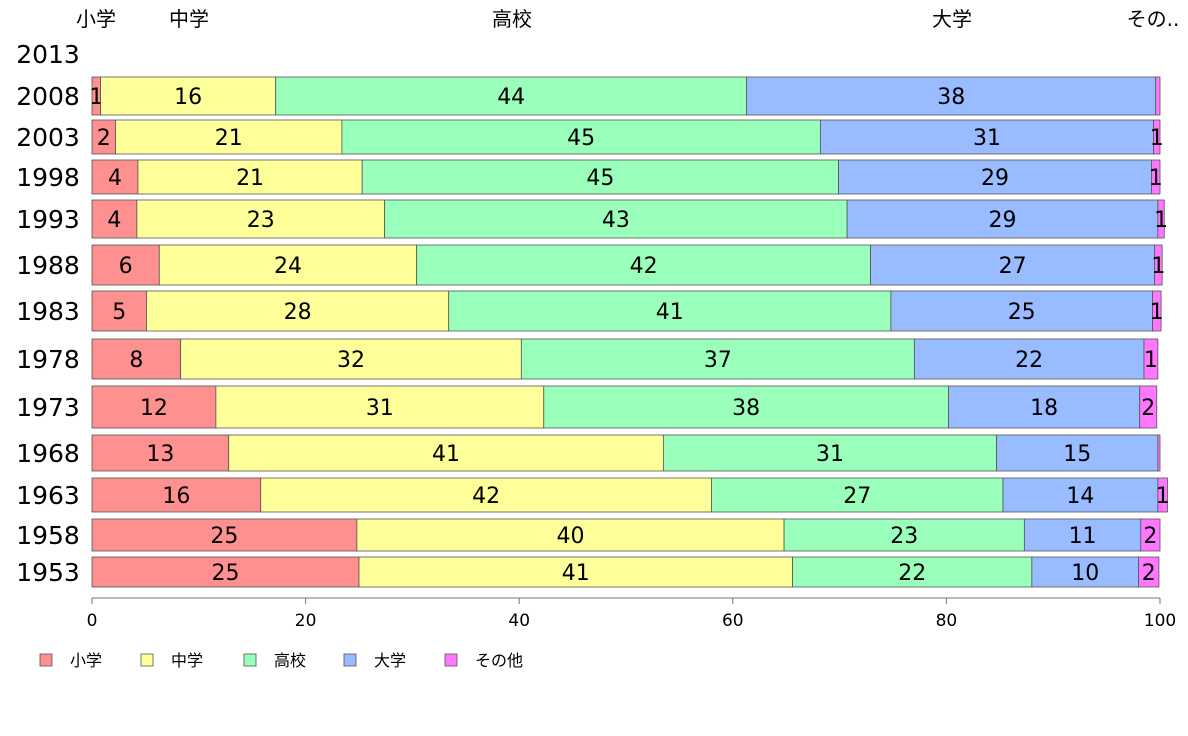 Image resolution: width=1188 pixels, height=736 pixels. I want to click on data-label-1953-0: 25, so click(226, 573).